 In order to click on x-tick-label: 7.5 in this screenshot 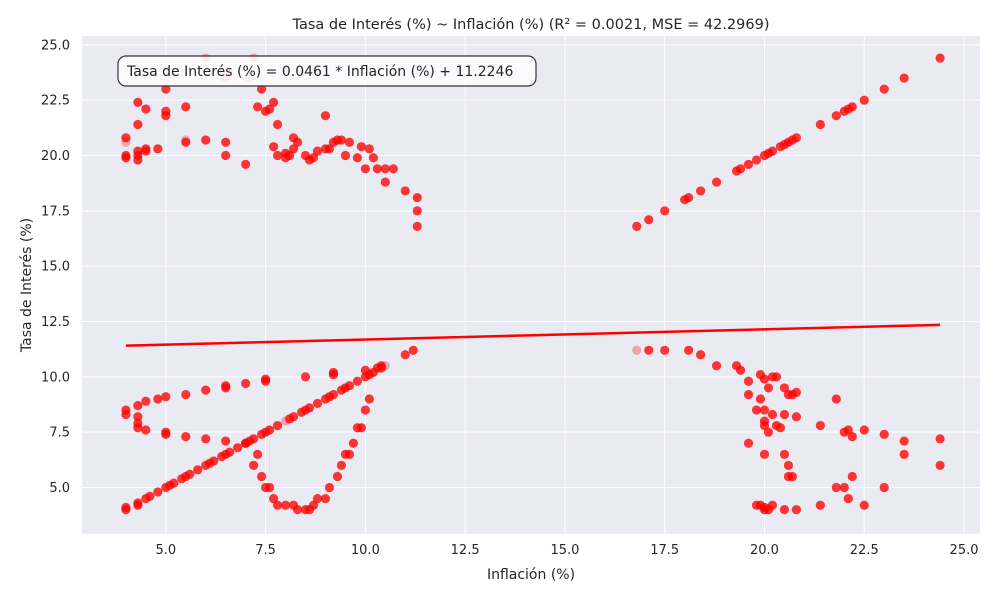, I will do `click(265, 550)`.